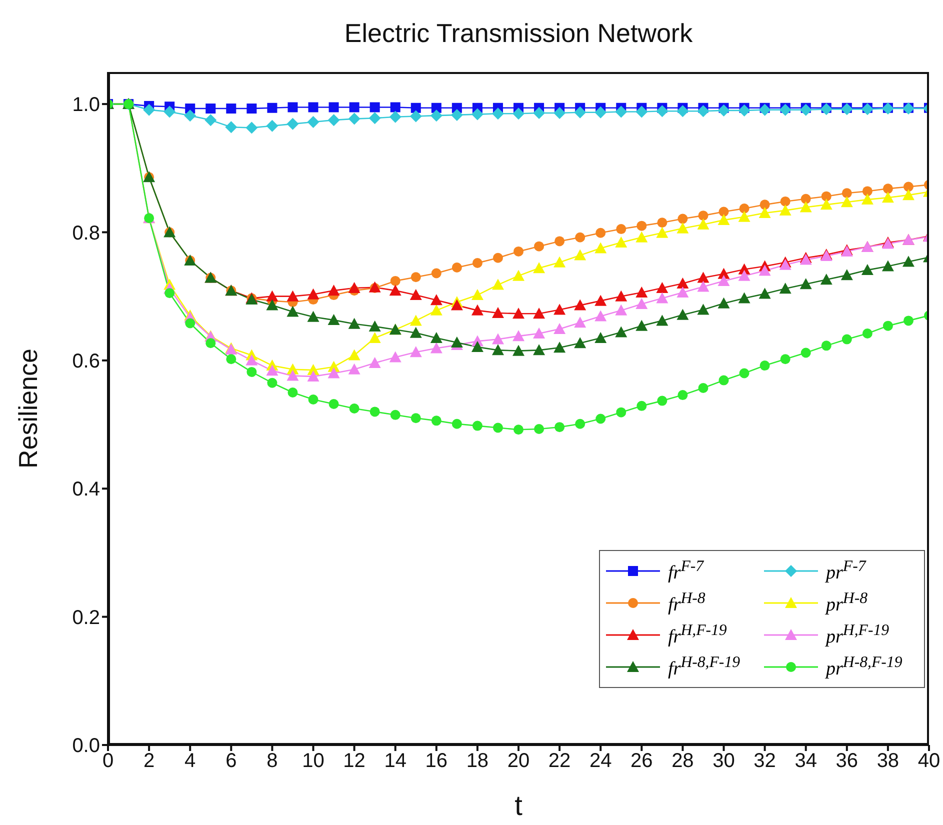 The width and height of the screenshot is (943, 825). Describe the element at coordinates (190, 761) in the screenshot. I see `x-tick-label: 4` at that location.